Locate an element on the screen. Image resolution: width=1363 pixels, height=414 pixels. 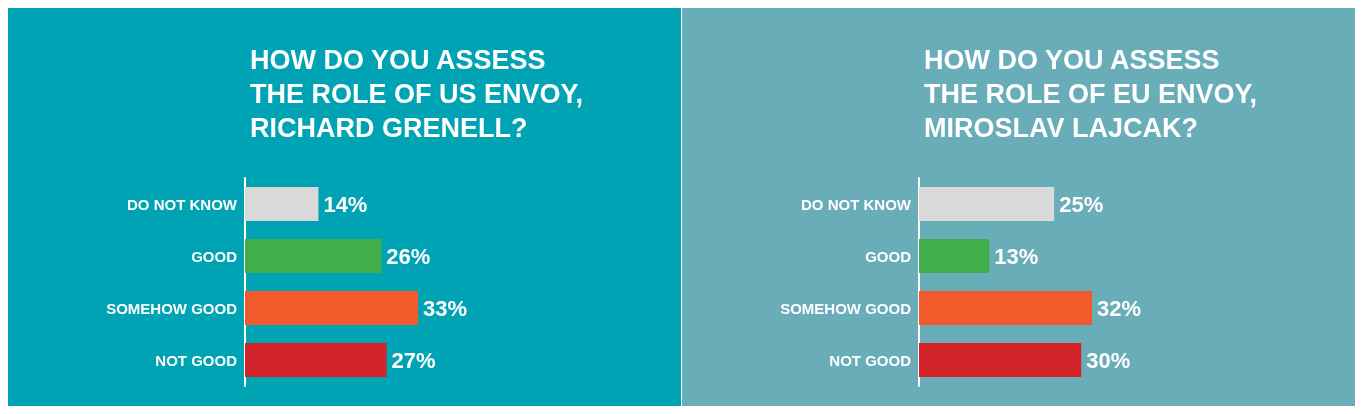
data-label: 26% is located at coordinates (408, 256).